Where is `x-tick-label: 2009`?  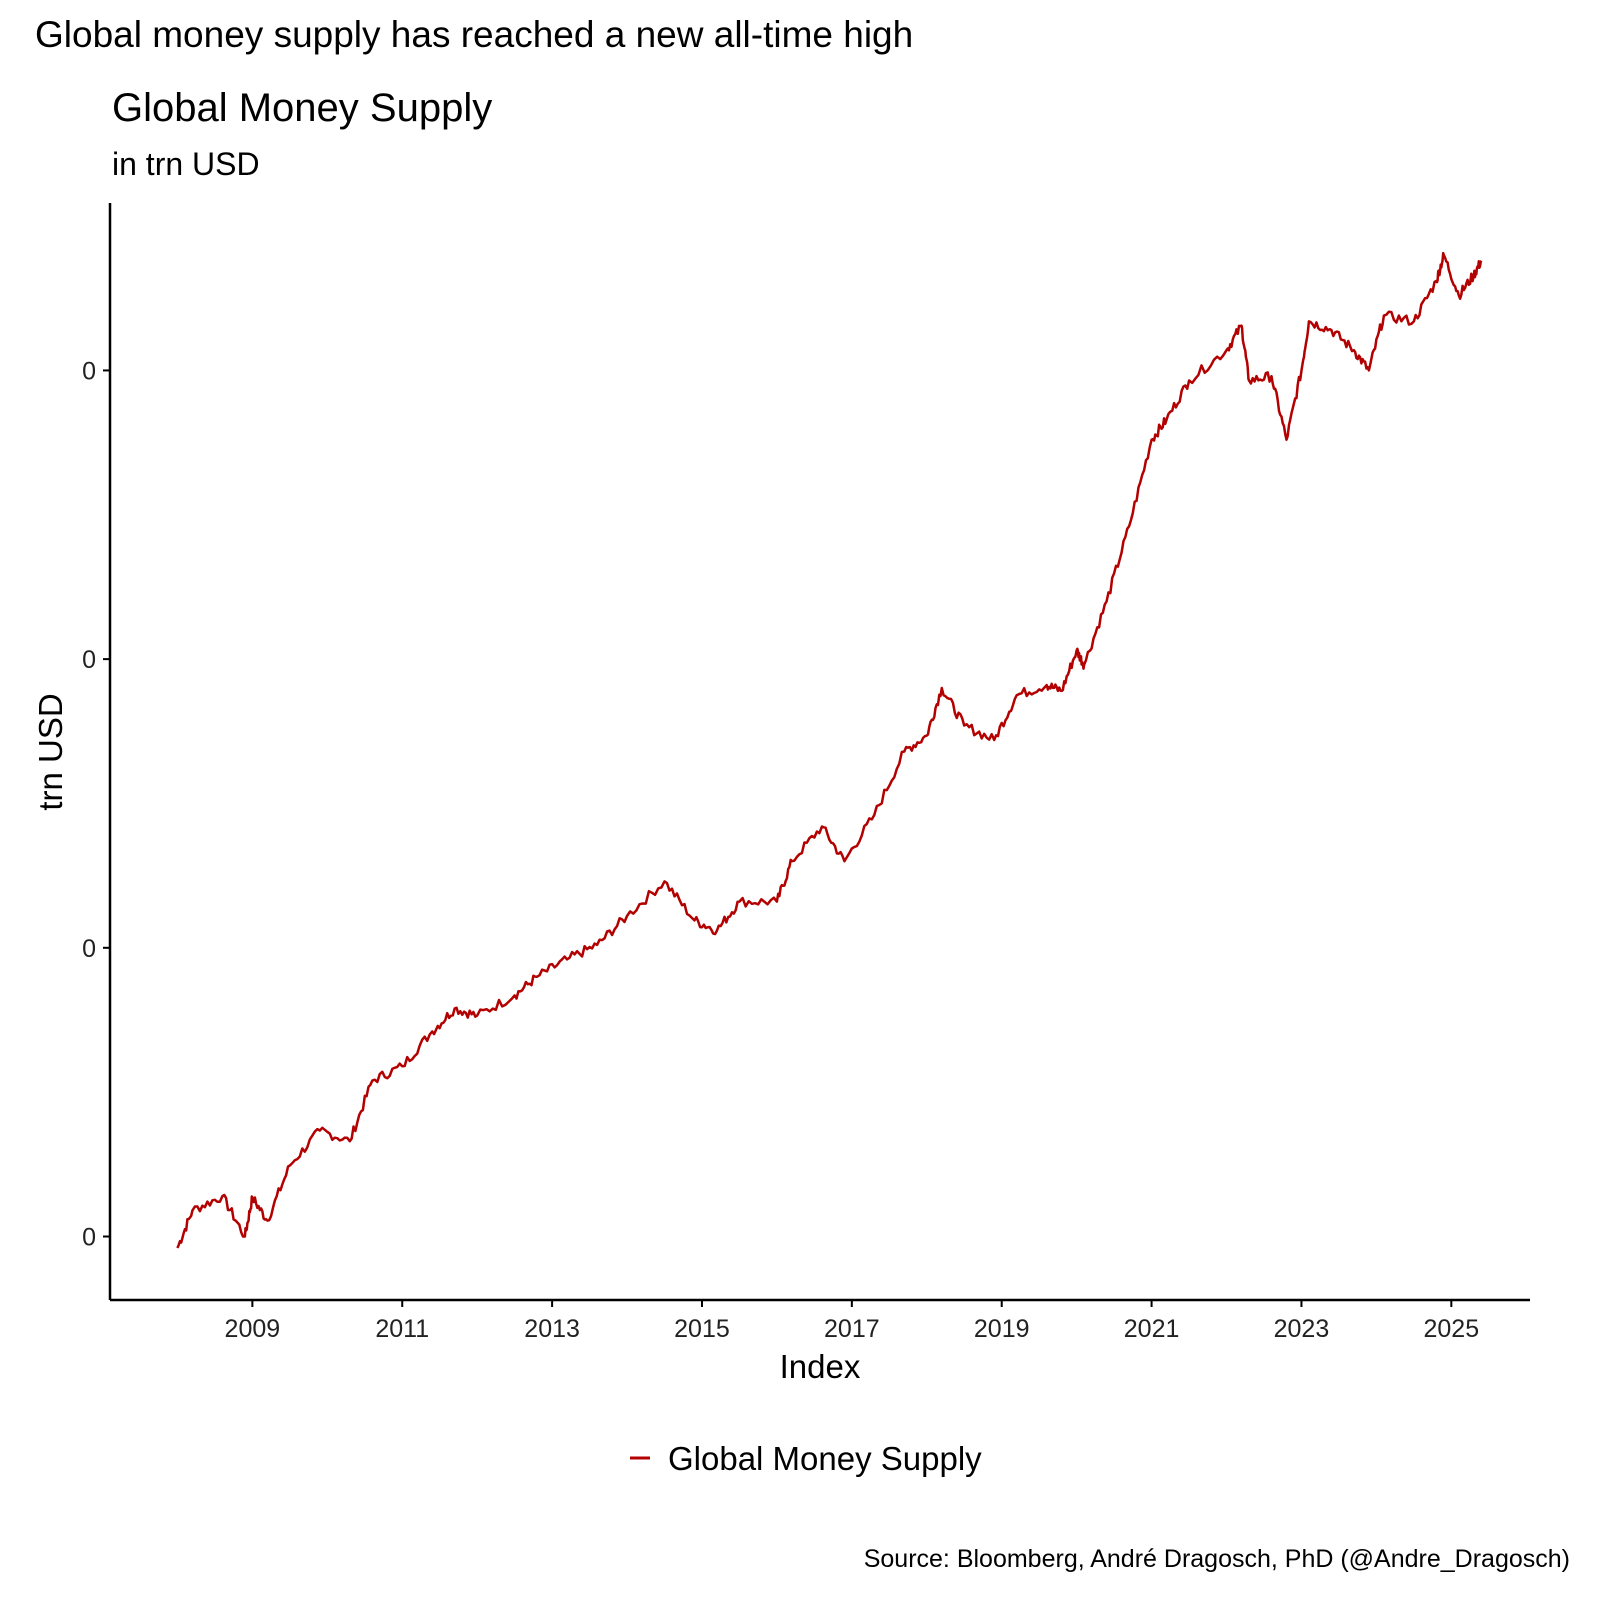
x-tick-label: 2009 is located at coordinates (253, 1329).